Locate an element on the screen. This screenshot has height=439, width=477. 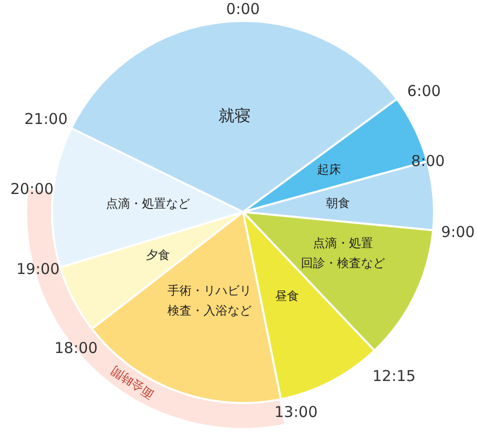
slice-label: 点滴・処置など is located at coordinates (148, 203).